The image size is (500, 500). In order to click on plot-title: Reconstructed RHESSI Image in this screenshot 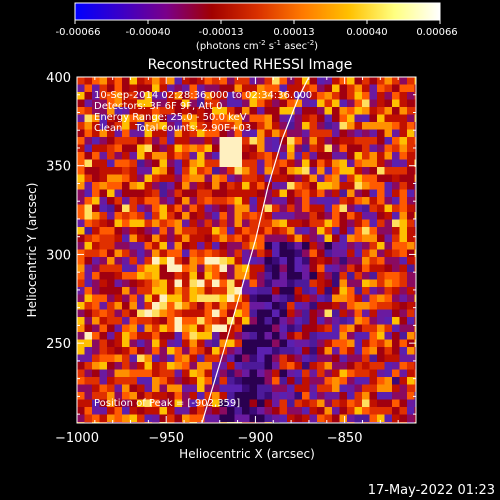, I will do `click(250, 65)`.